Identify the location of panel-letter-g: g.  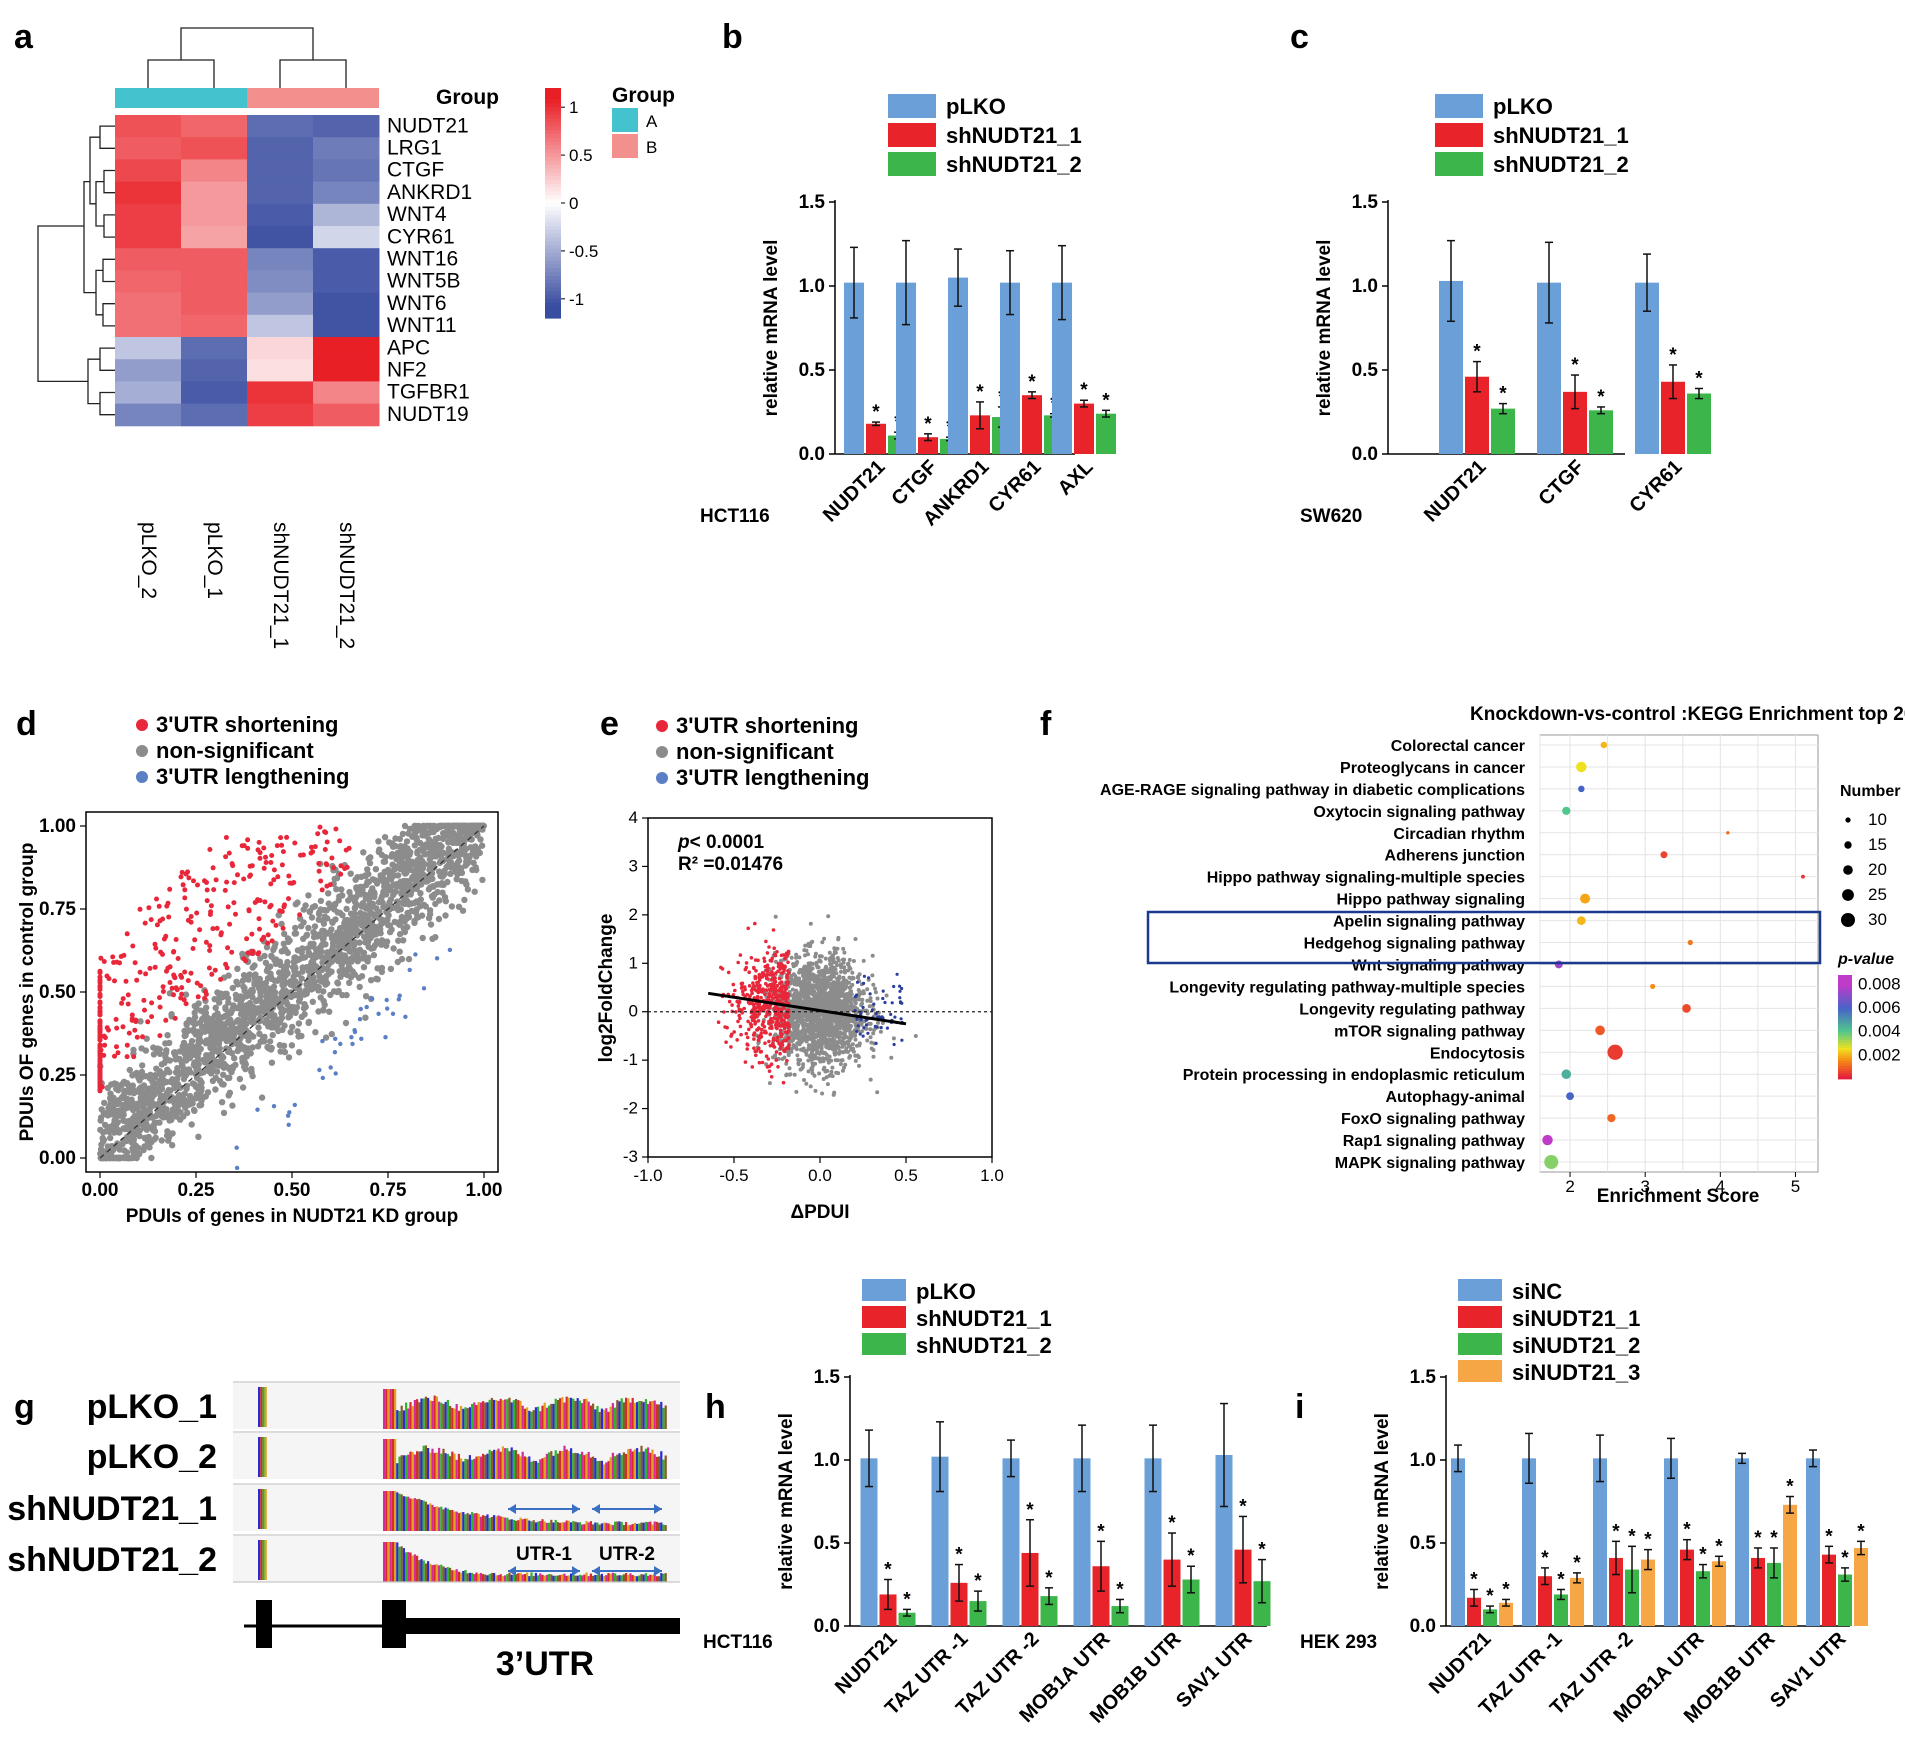
(24, 1407).